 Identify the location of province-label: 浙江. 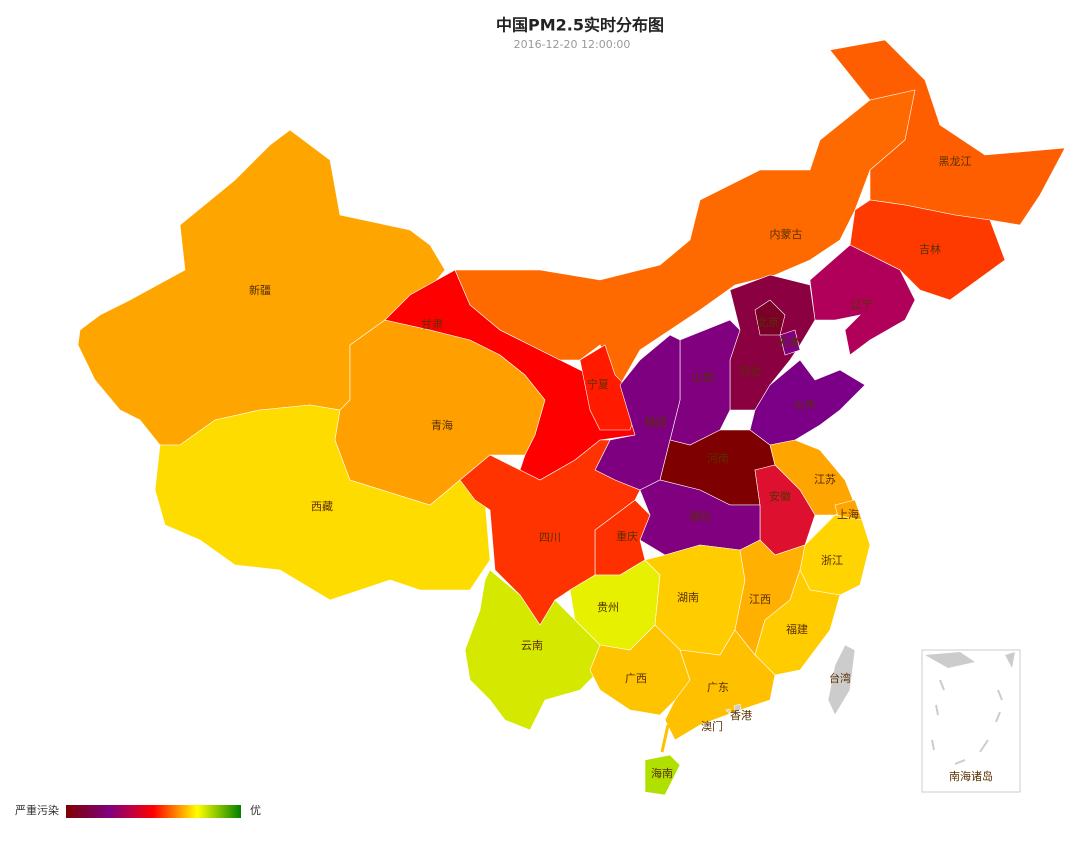
(832, 560).